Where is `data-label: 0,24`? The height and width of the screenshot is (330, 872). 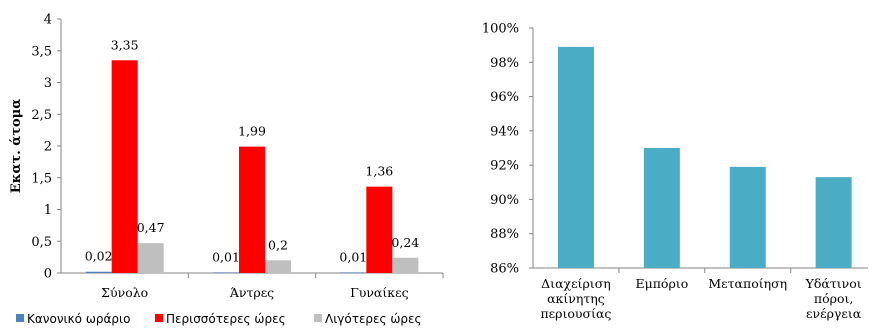 data-label: 0,24 is located at coordinates (405, 242).